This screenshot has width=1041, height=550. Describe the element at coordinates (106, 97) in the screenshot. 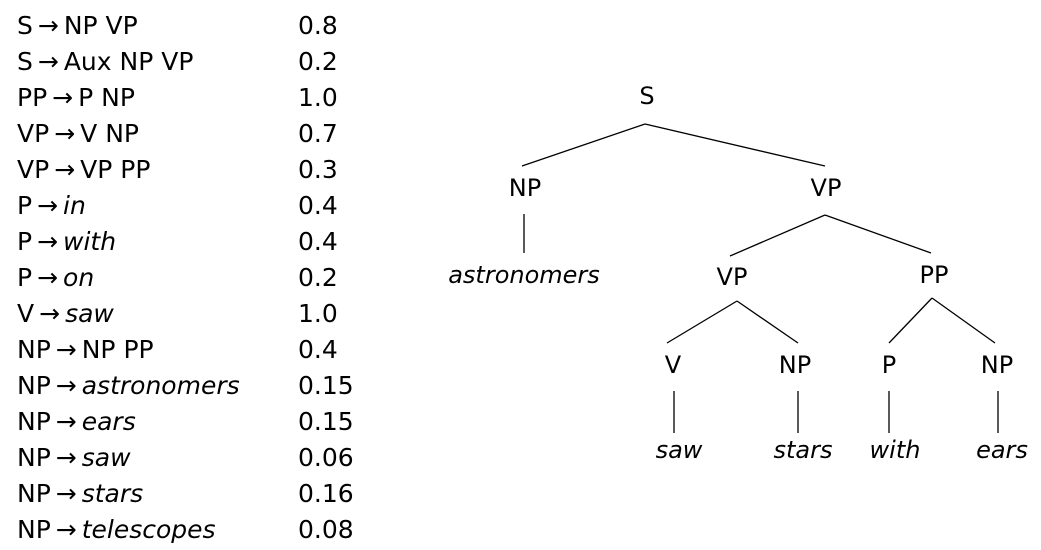

I see `rule-rhs: P NP` at that location.